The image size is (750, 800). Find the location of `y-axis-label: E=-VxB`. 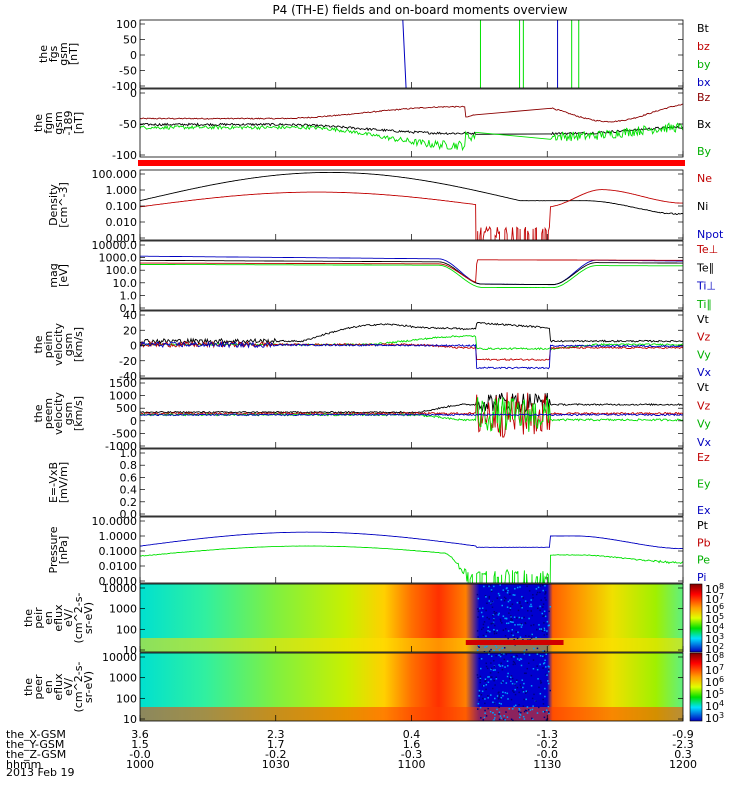

y-axis-label: E=-VxB is located at coordinates (53, 482).